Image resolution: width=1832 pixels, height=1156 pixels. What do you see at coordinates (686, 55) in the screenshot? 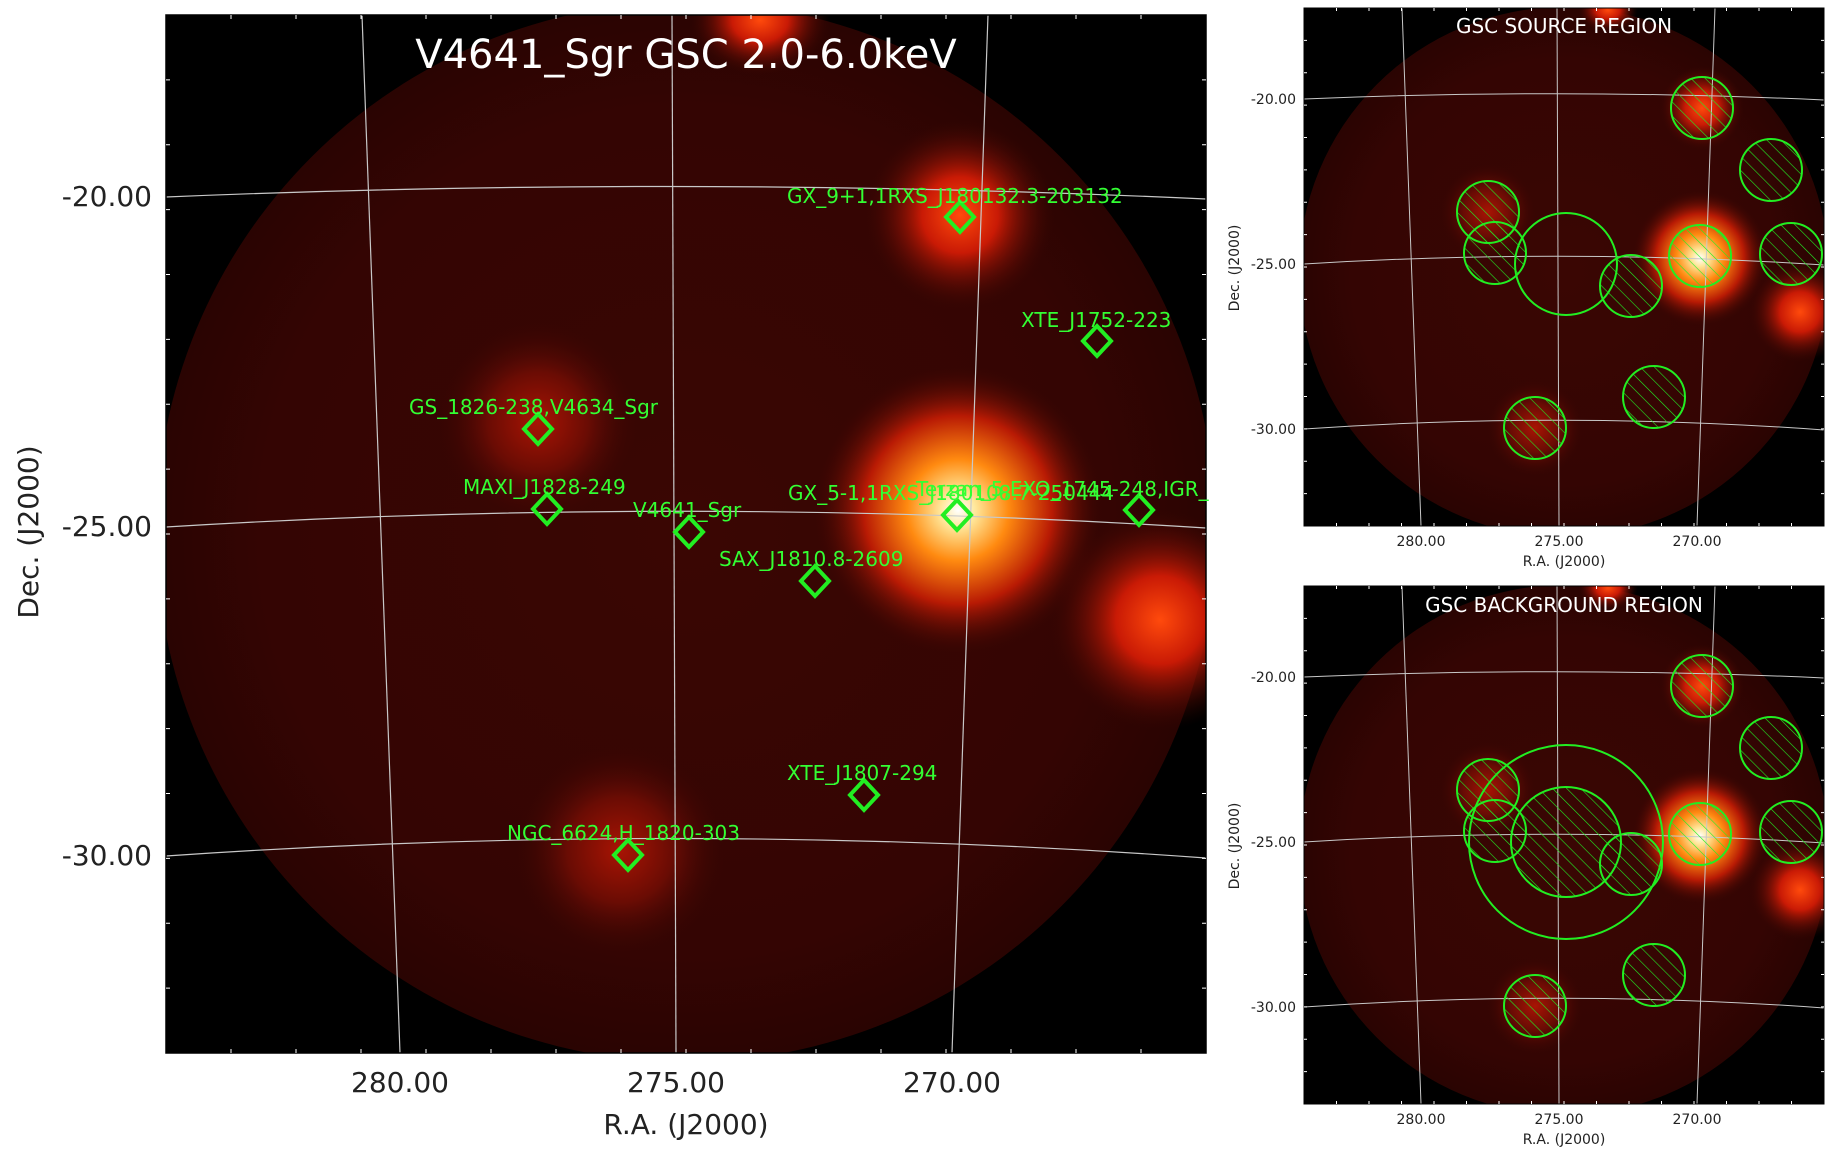
I see `main-title: V4641_Sgr GSC 2.0-6.0keV` at bounding box center [686, 55].